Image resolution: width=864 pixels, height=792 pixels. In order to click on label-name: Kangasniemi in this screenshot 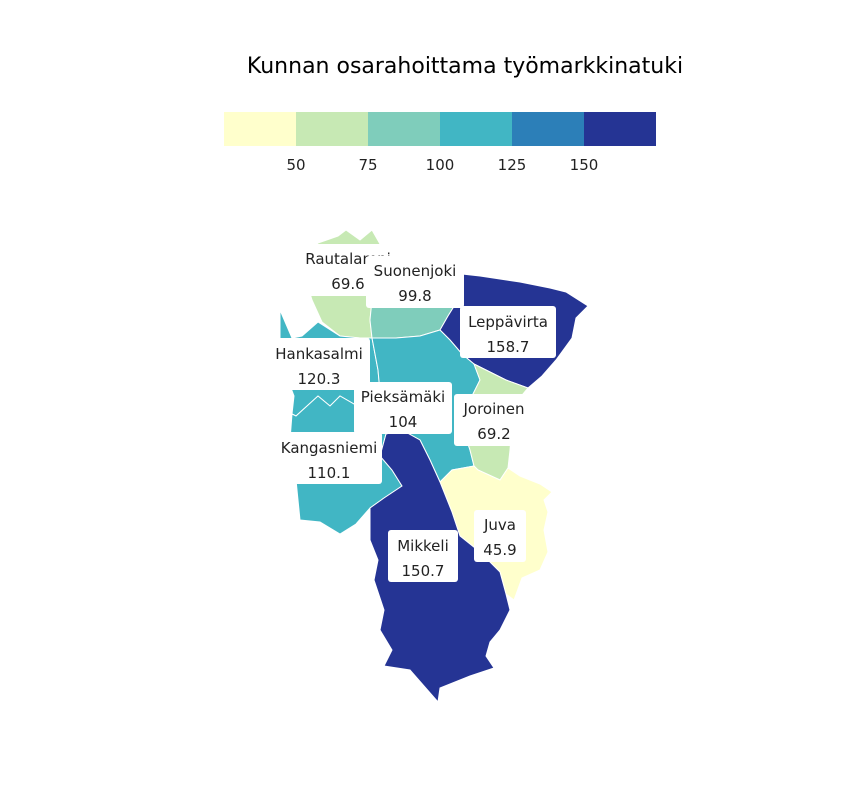, I will do `click(329, 448)`.